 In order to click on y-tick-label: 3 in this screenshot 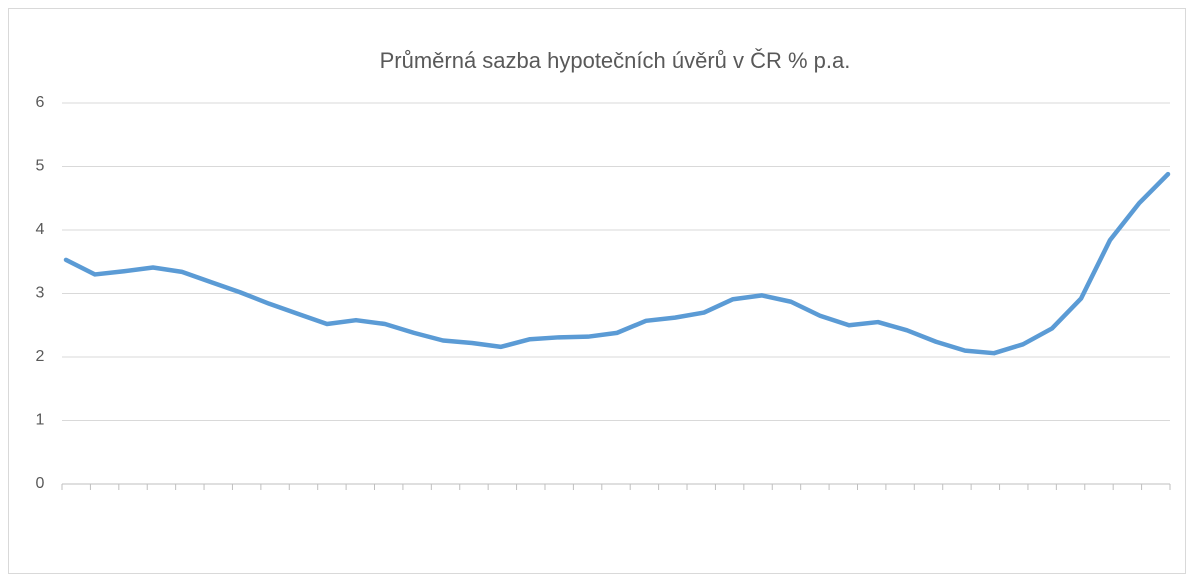, I will do `click(40, 293)`.